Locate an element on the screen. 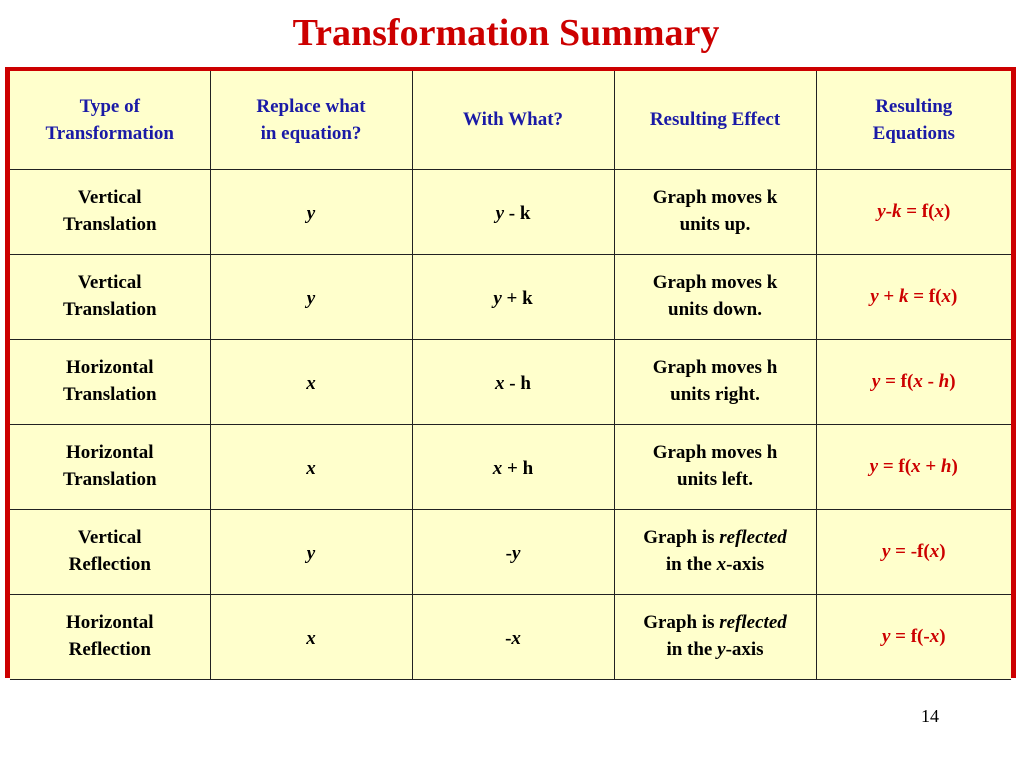 This screenshot has height=768, width=1024. header-replace-what: Replace what in equation? is located at coordinates (311, 120).